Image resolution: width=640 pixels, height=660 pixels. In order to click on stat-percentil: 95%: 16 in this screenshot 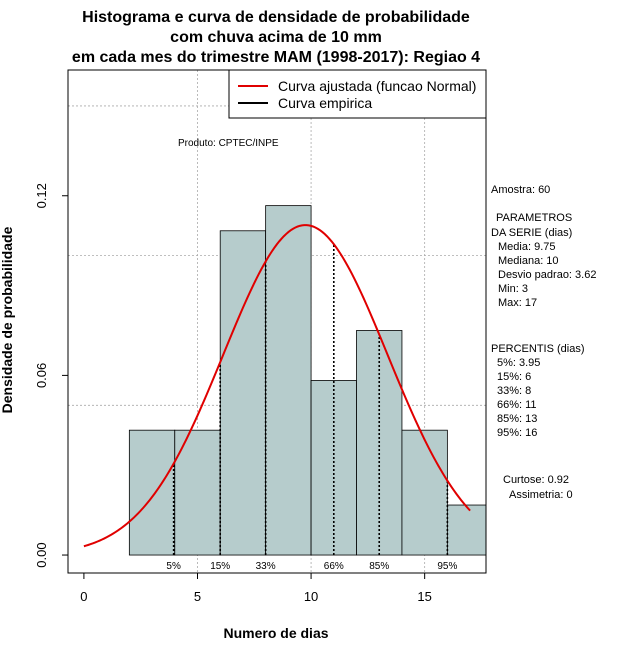, I will do `click(517, 433)`.